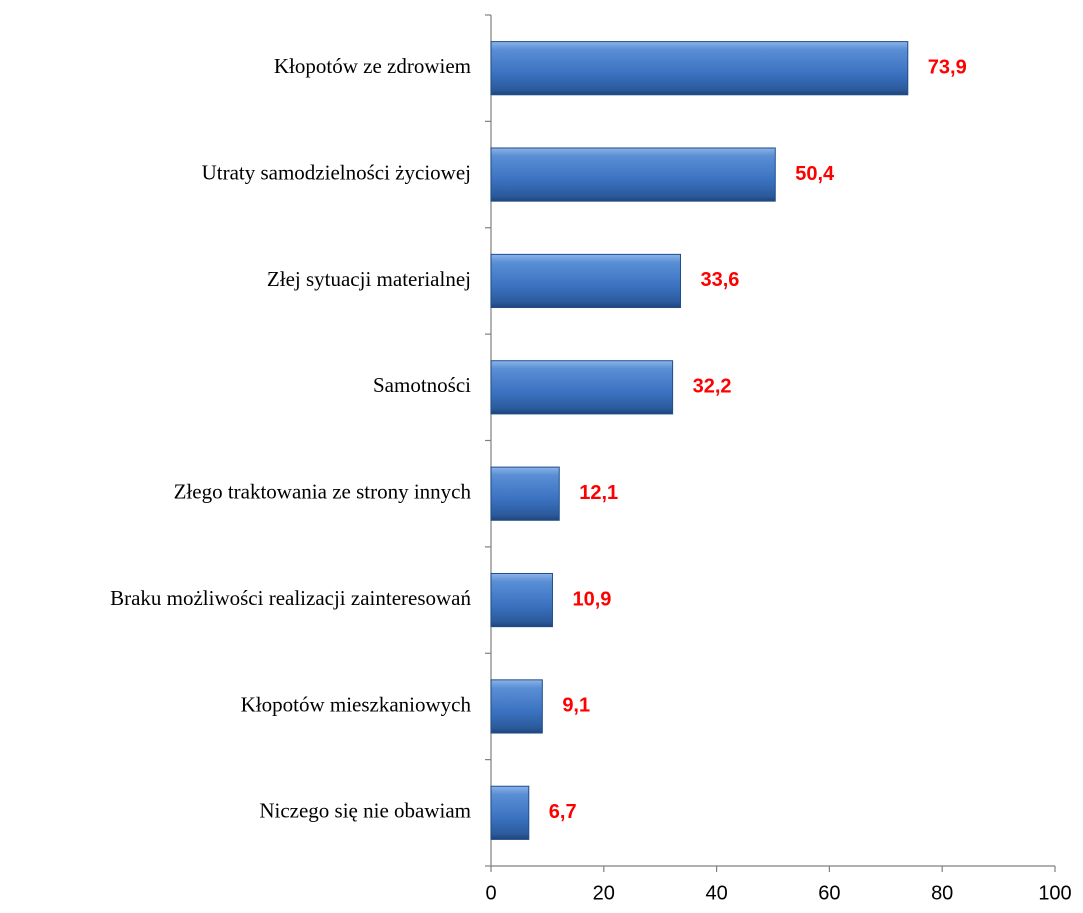 This screenshot has width=1083, height=913. What do you see at coordinates (598, 493) in the screenshot?
I see `value-label: 12,1` at bounding box center [598, 493].